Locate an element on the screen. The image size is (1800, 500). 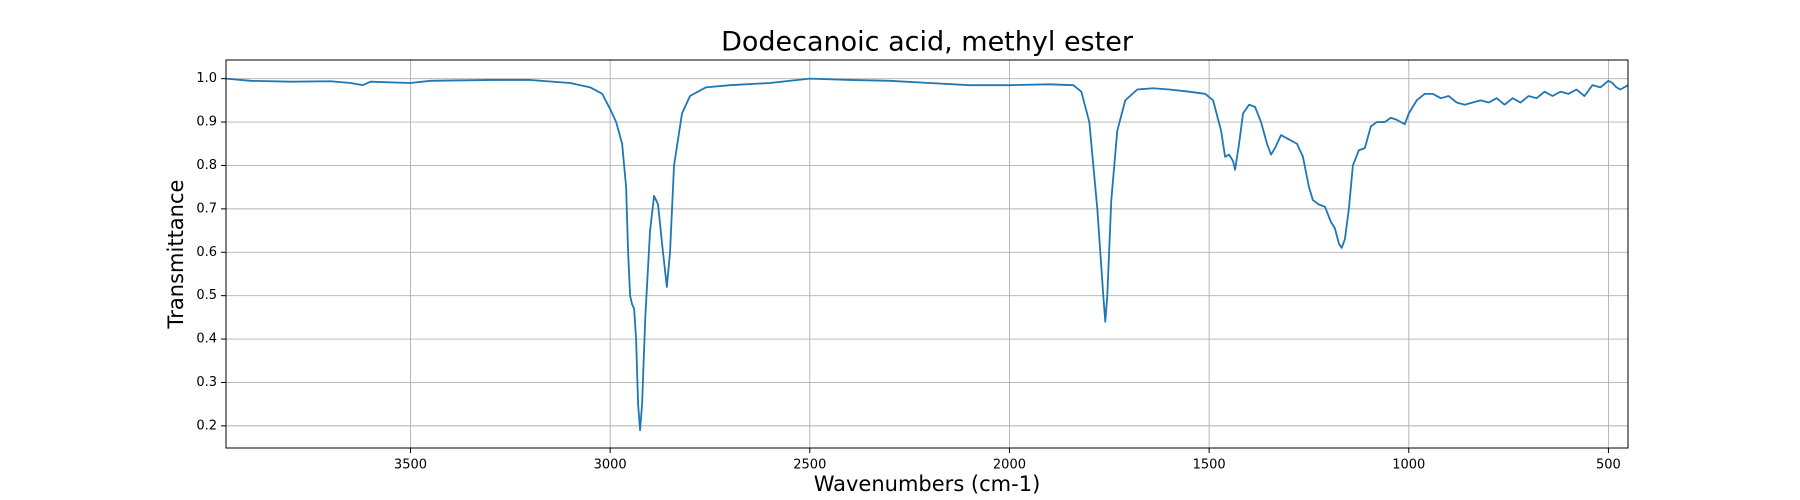
x-tick-label: 1500 is located at coordinates (1209, 465).